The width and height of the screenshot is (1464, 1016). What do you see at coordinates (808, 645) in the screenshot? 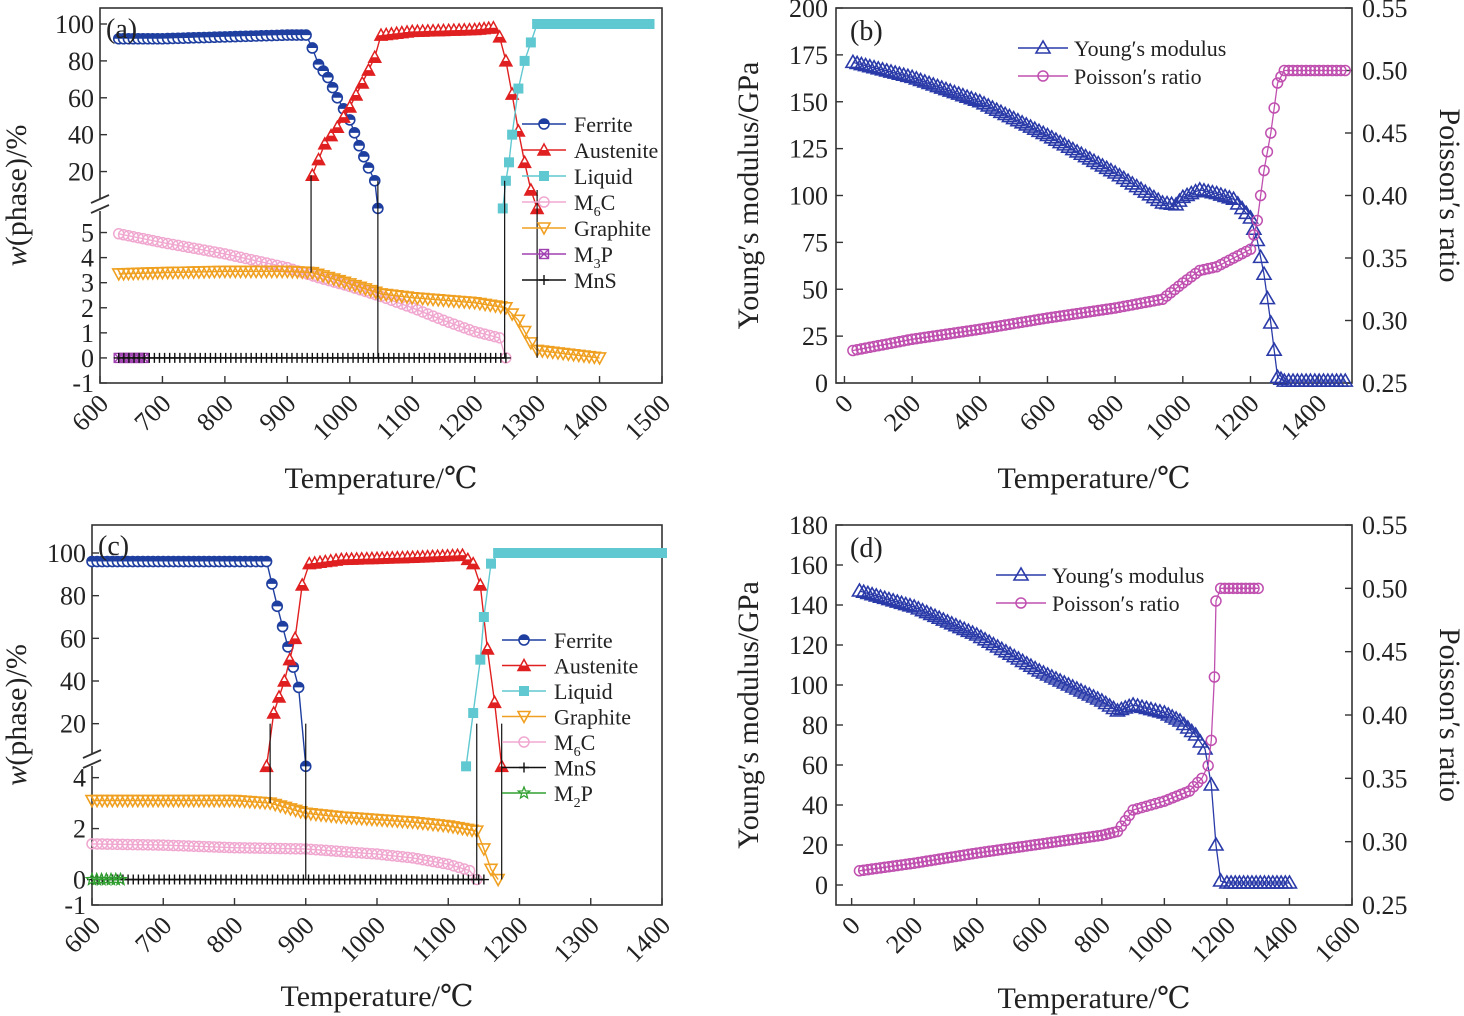
I see `y-tick-label: 120` at bounding box center [808, 645].